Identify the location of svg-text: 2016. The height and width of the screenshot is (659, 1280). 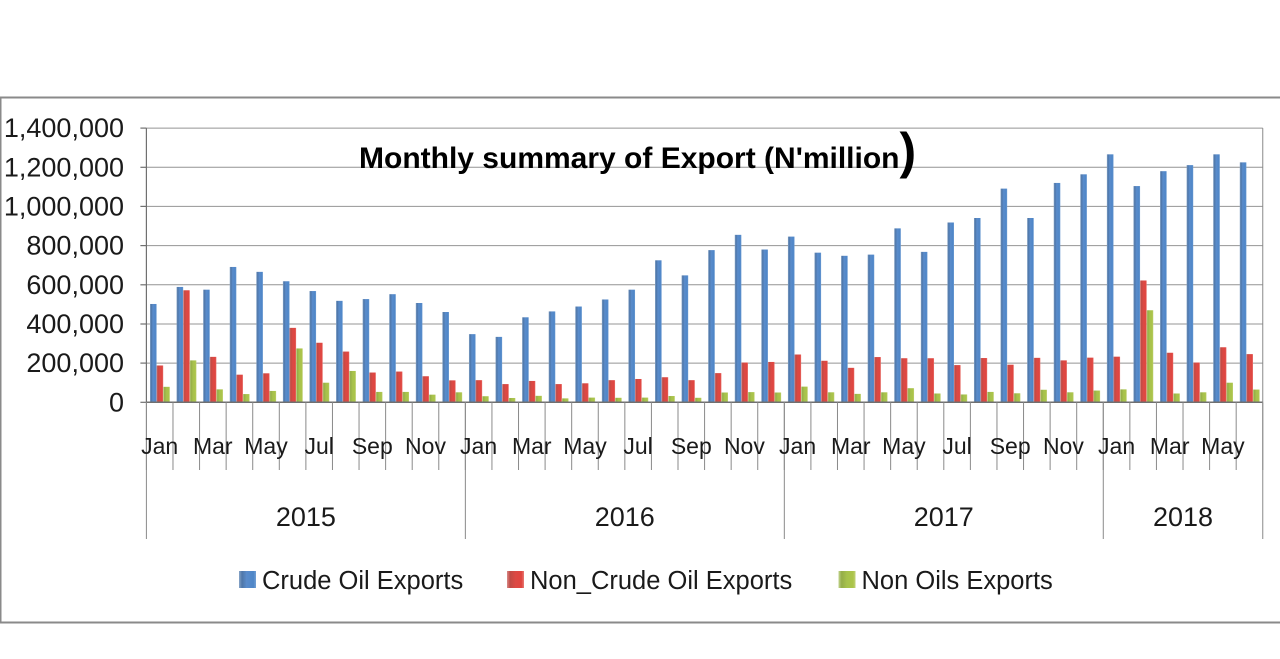
(625, 517).